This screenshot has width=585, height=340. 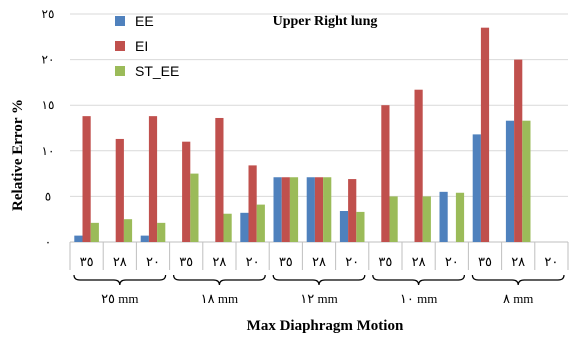 What do you see at coordinates (418, 298) in the screenshot?
I see `group-label: ١٠ mm` at bounding box center [418, 298].